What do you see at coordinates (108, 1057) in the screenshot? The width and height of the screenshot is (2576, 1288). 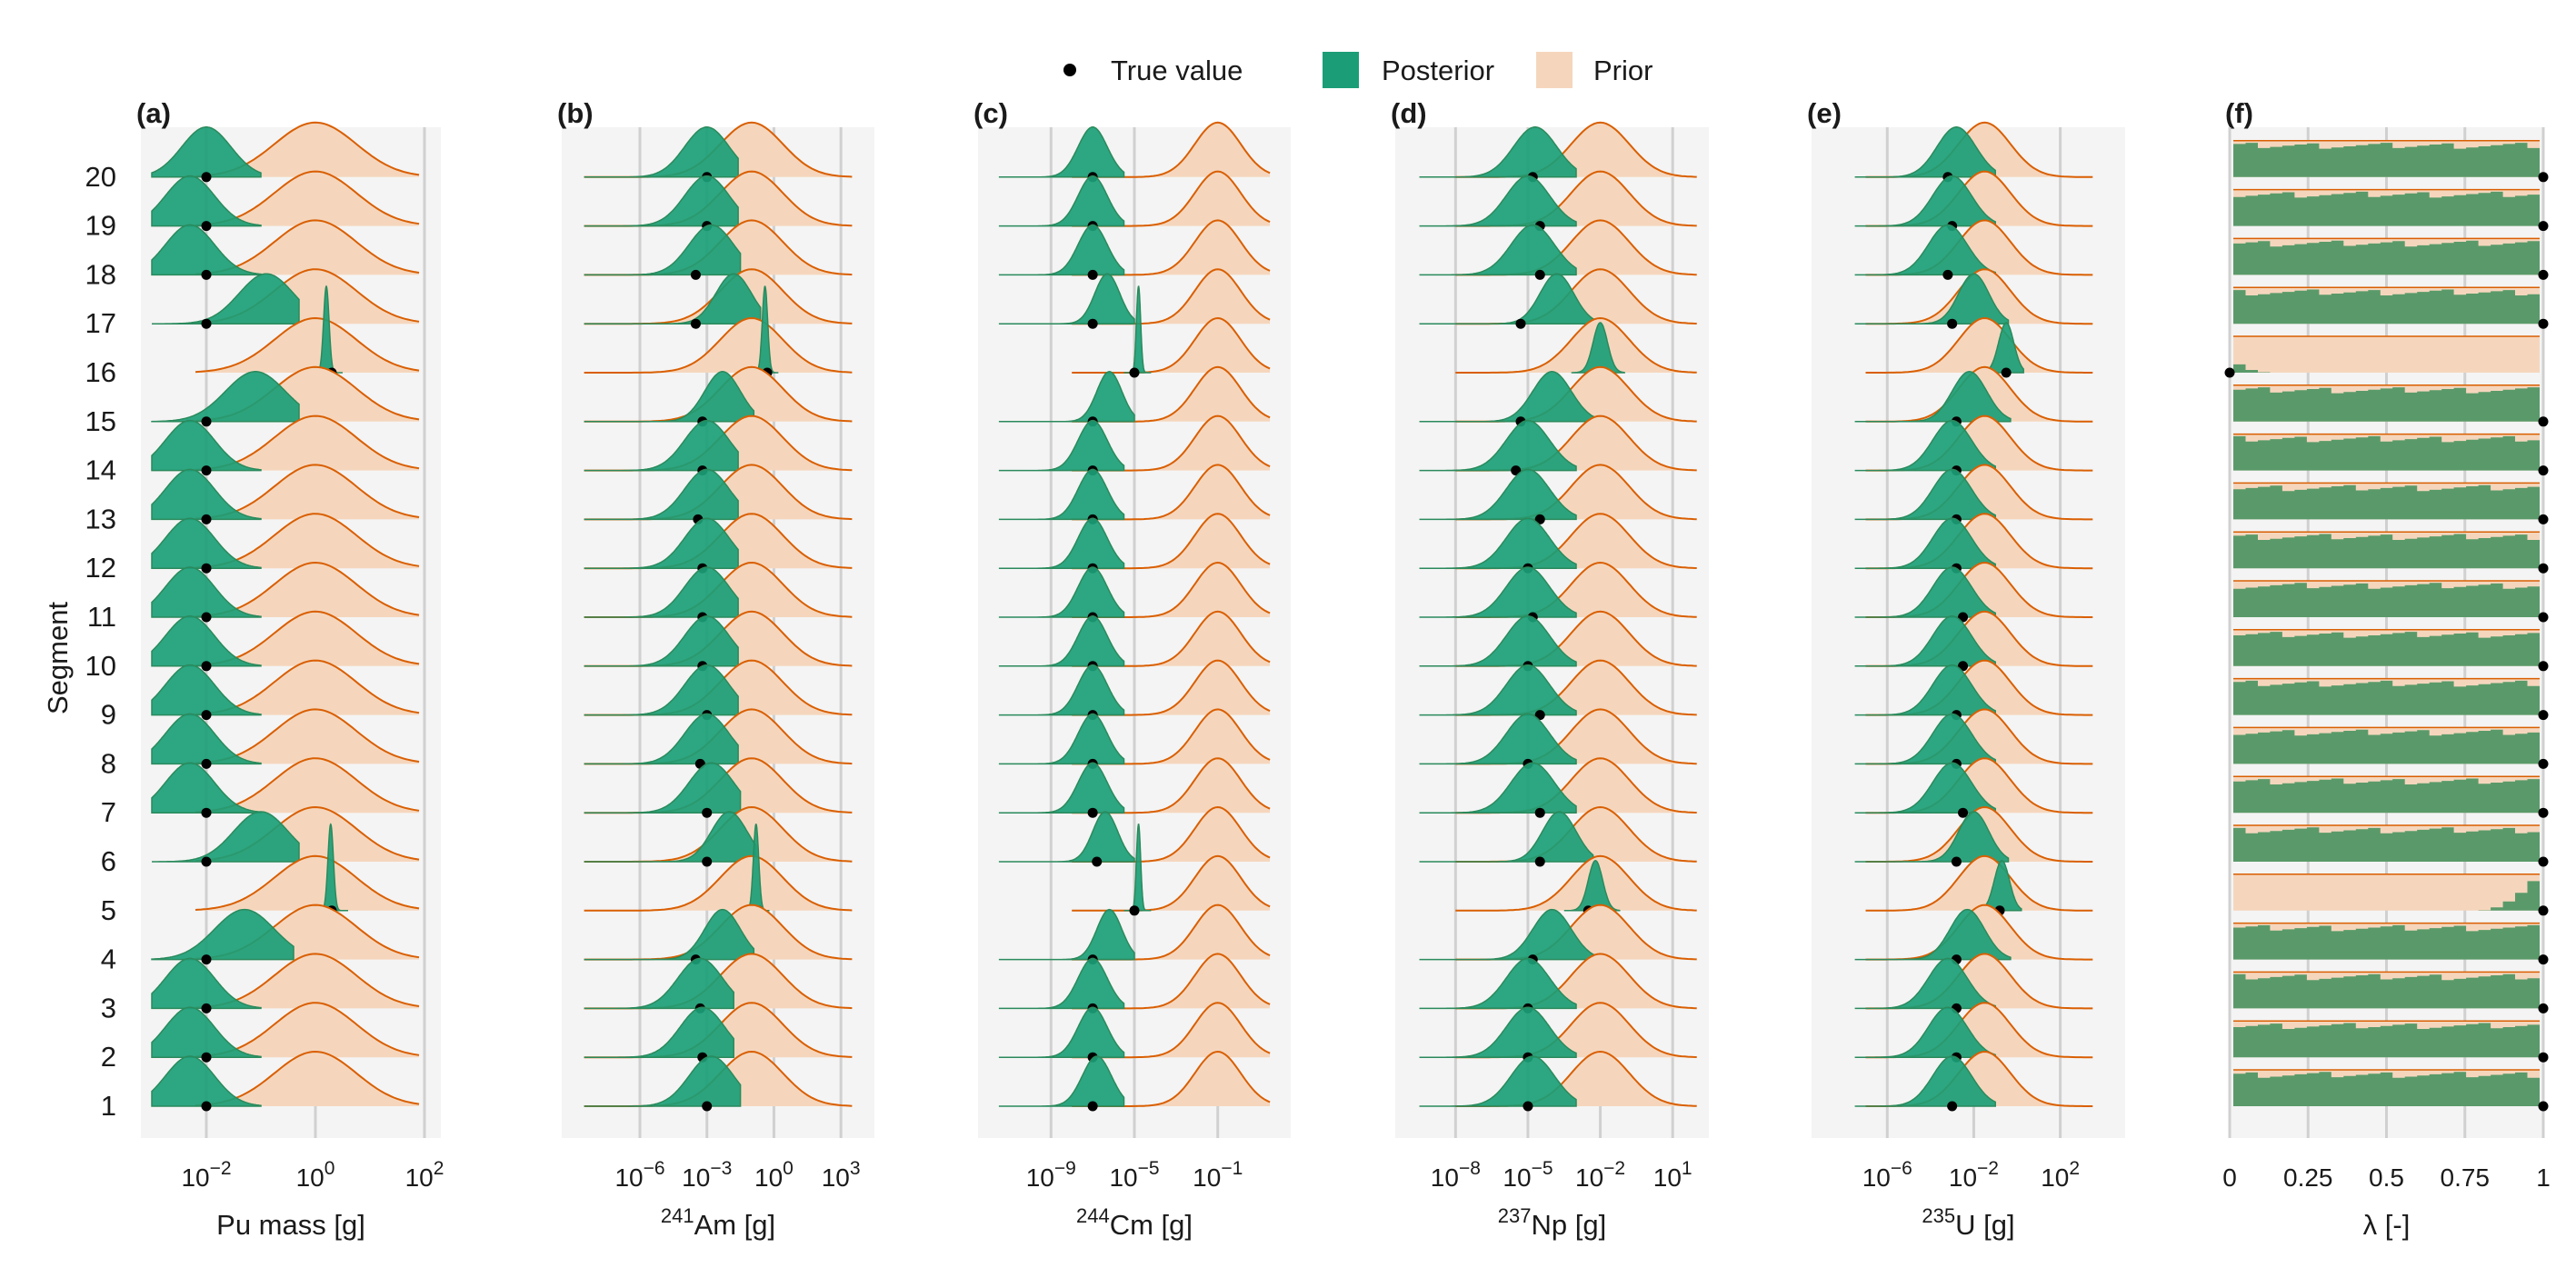 I see `y-tick-label: 2` at bounding box center [108, 1057].